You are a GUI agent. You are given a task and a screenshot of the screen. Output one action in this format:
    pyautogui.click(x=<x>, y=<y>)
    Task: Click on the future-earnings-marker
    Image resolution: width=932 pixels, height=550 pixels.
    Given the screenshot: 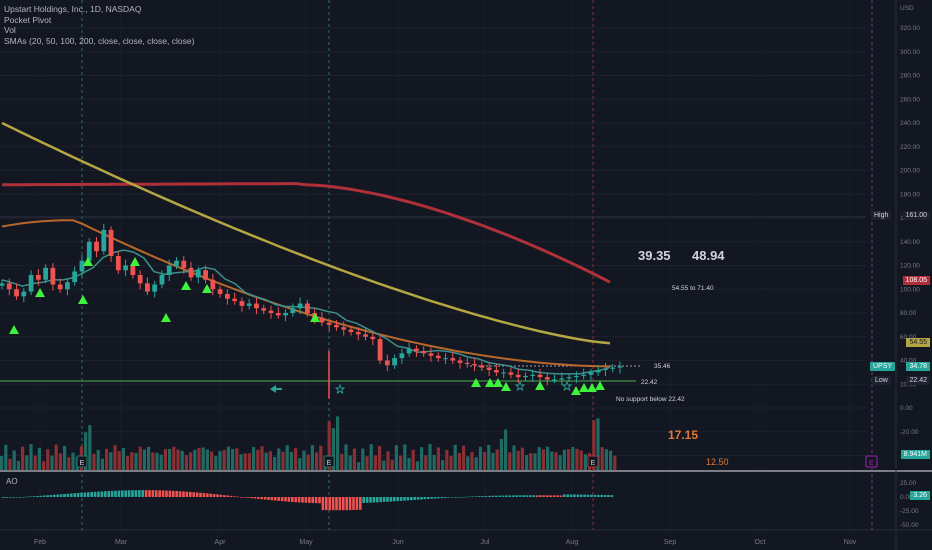 What is the action you would take?
    pyautogui.click(x=871, y=461)
    